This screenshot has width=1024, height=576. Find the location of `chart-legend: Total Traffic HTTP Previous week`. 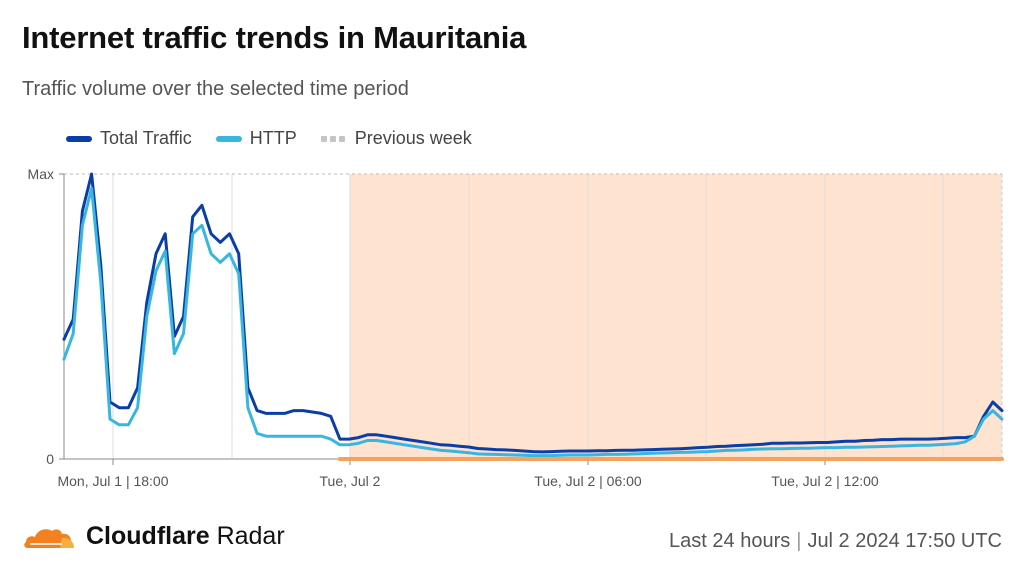

chart-legend: Total Traffic HTTP Previous week is located at coordinates (269, 138).